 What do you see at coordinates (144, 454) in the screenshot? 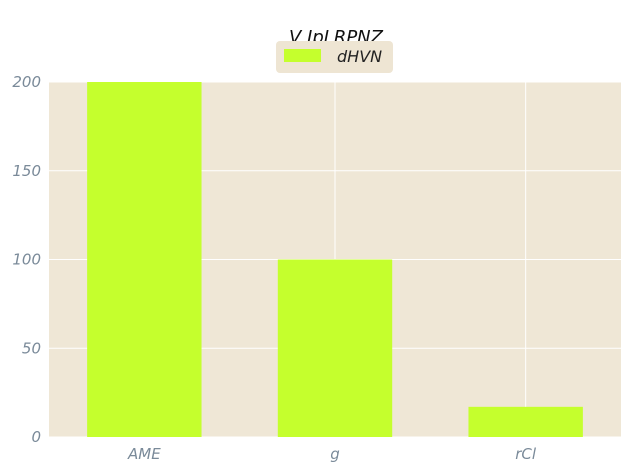
I see `x-tick-label: AME` at bounding box center [144, 454].